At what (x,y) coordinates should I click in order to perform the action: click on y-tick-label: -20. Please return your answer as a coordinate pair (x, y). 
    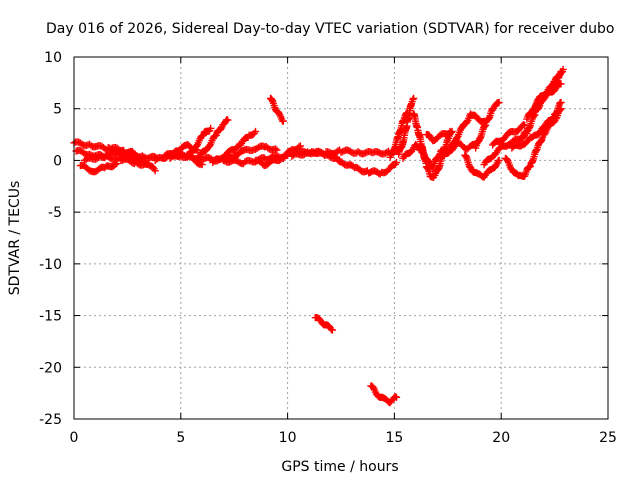
    Looking at the image, I should click on (50, 368).